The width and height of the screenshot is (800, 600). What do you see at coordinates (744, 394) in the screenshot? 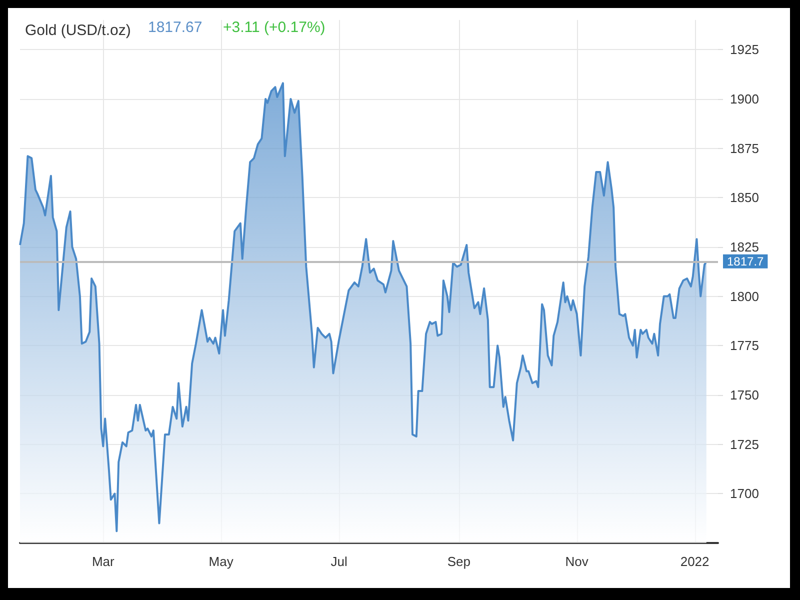
I see `y-tick-label: 1750` at bounding box center [744, 394].